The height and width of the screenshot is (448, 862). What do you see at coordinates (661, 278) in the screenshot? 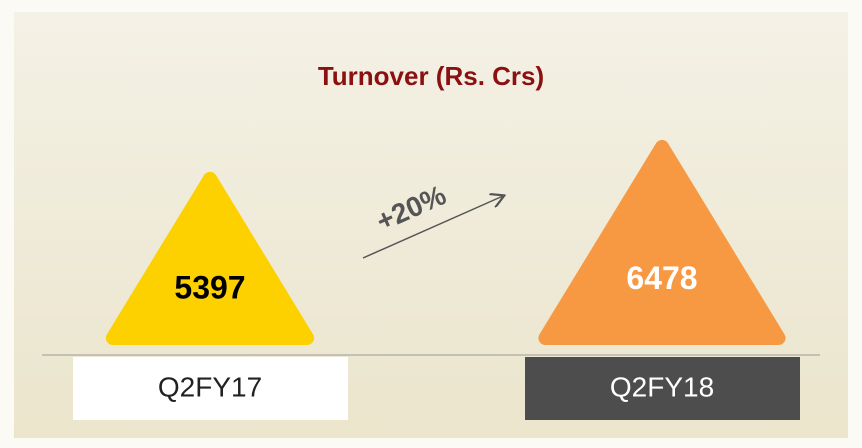
I see `data-label: 6478` at bounding box center [661, 278].